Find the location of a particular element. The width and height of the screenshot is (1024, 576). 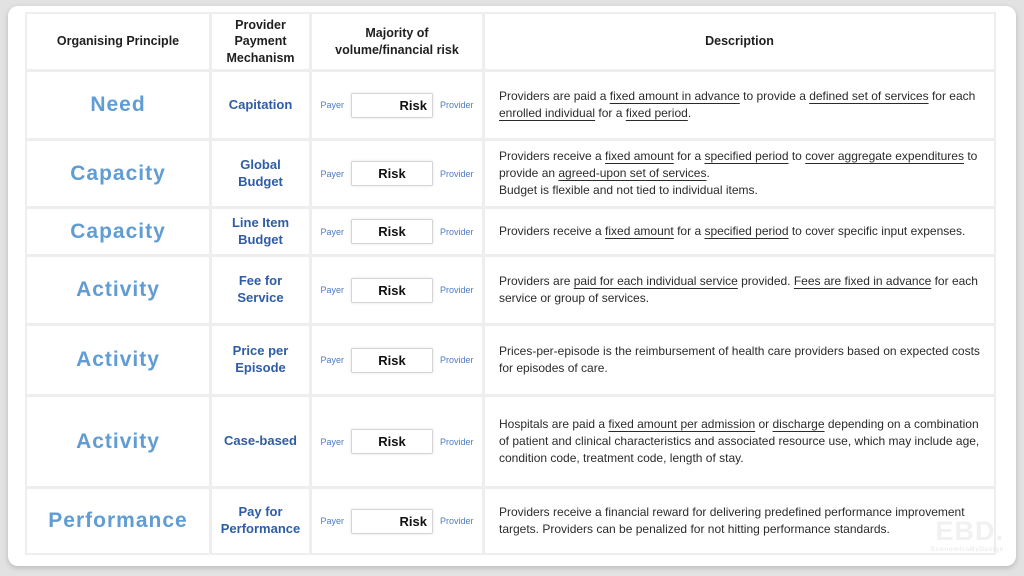

column-header-organising-principle: Organising Principle is located at coordinates (118, 41).